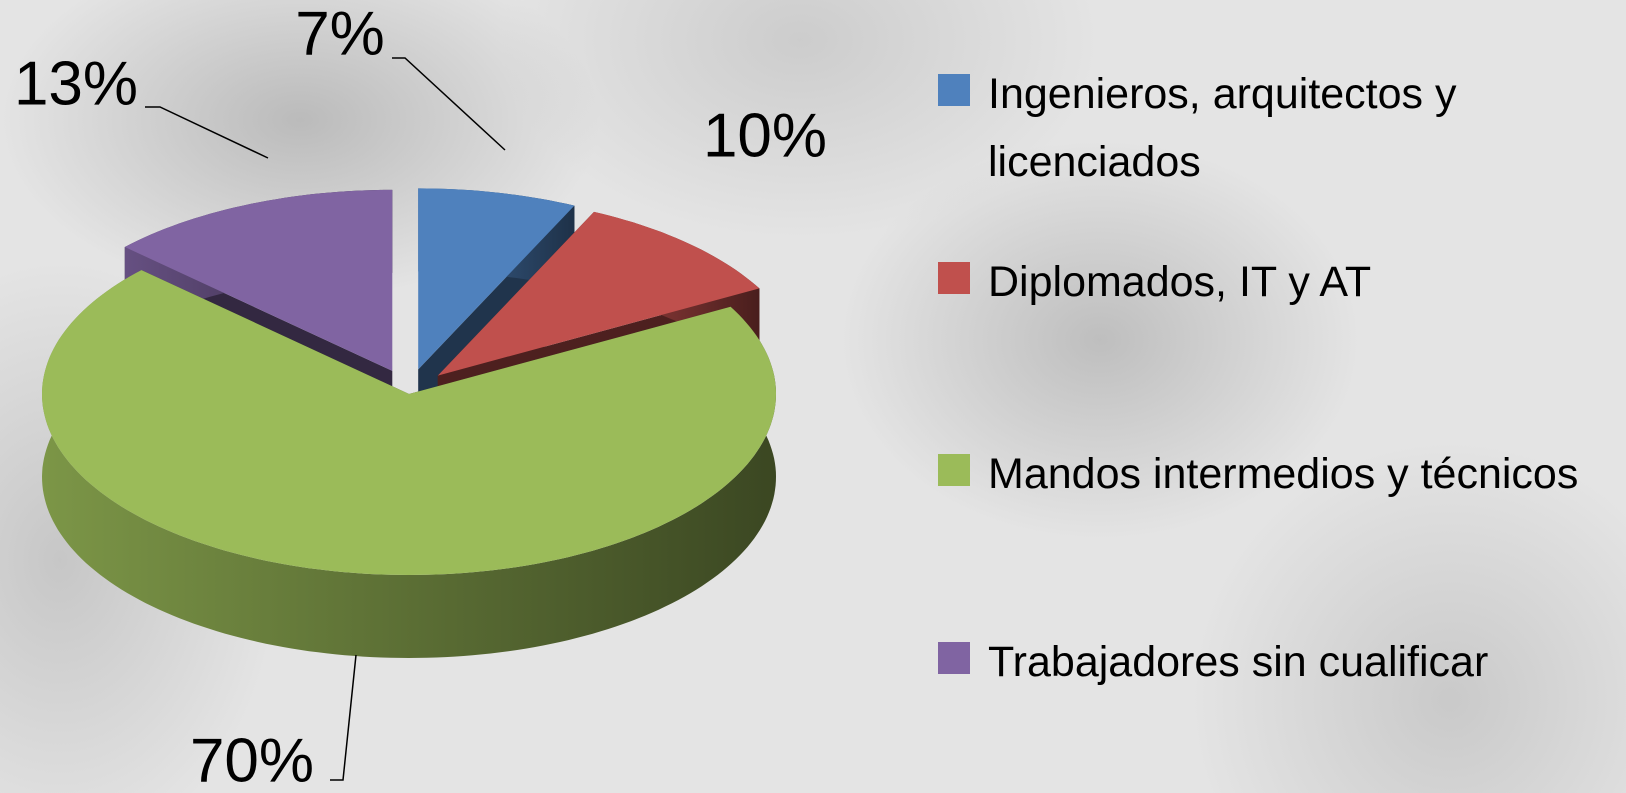  What do you see at coordinates (765, 135) in the screenshot?
I see `data-label: 10%` at bounding box center [765, 135].